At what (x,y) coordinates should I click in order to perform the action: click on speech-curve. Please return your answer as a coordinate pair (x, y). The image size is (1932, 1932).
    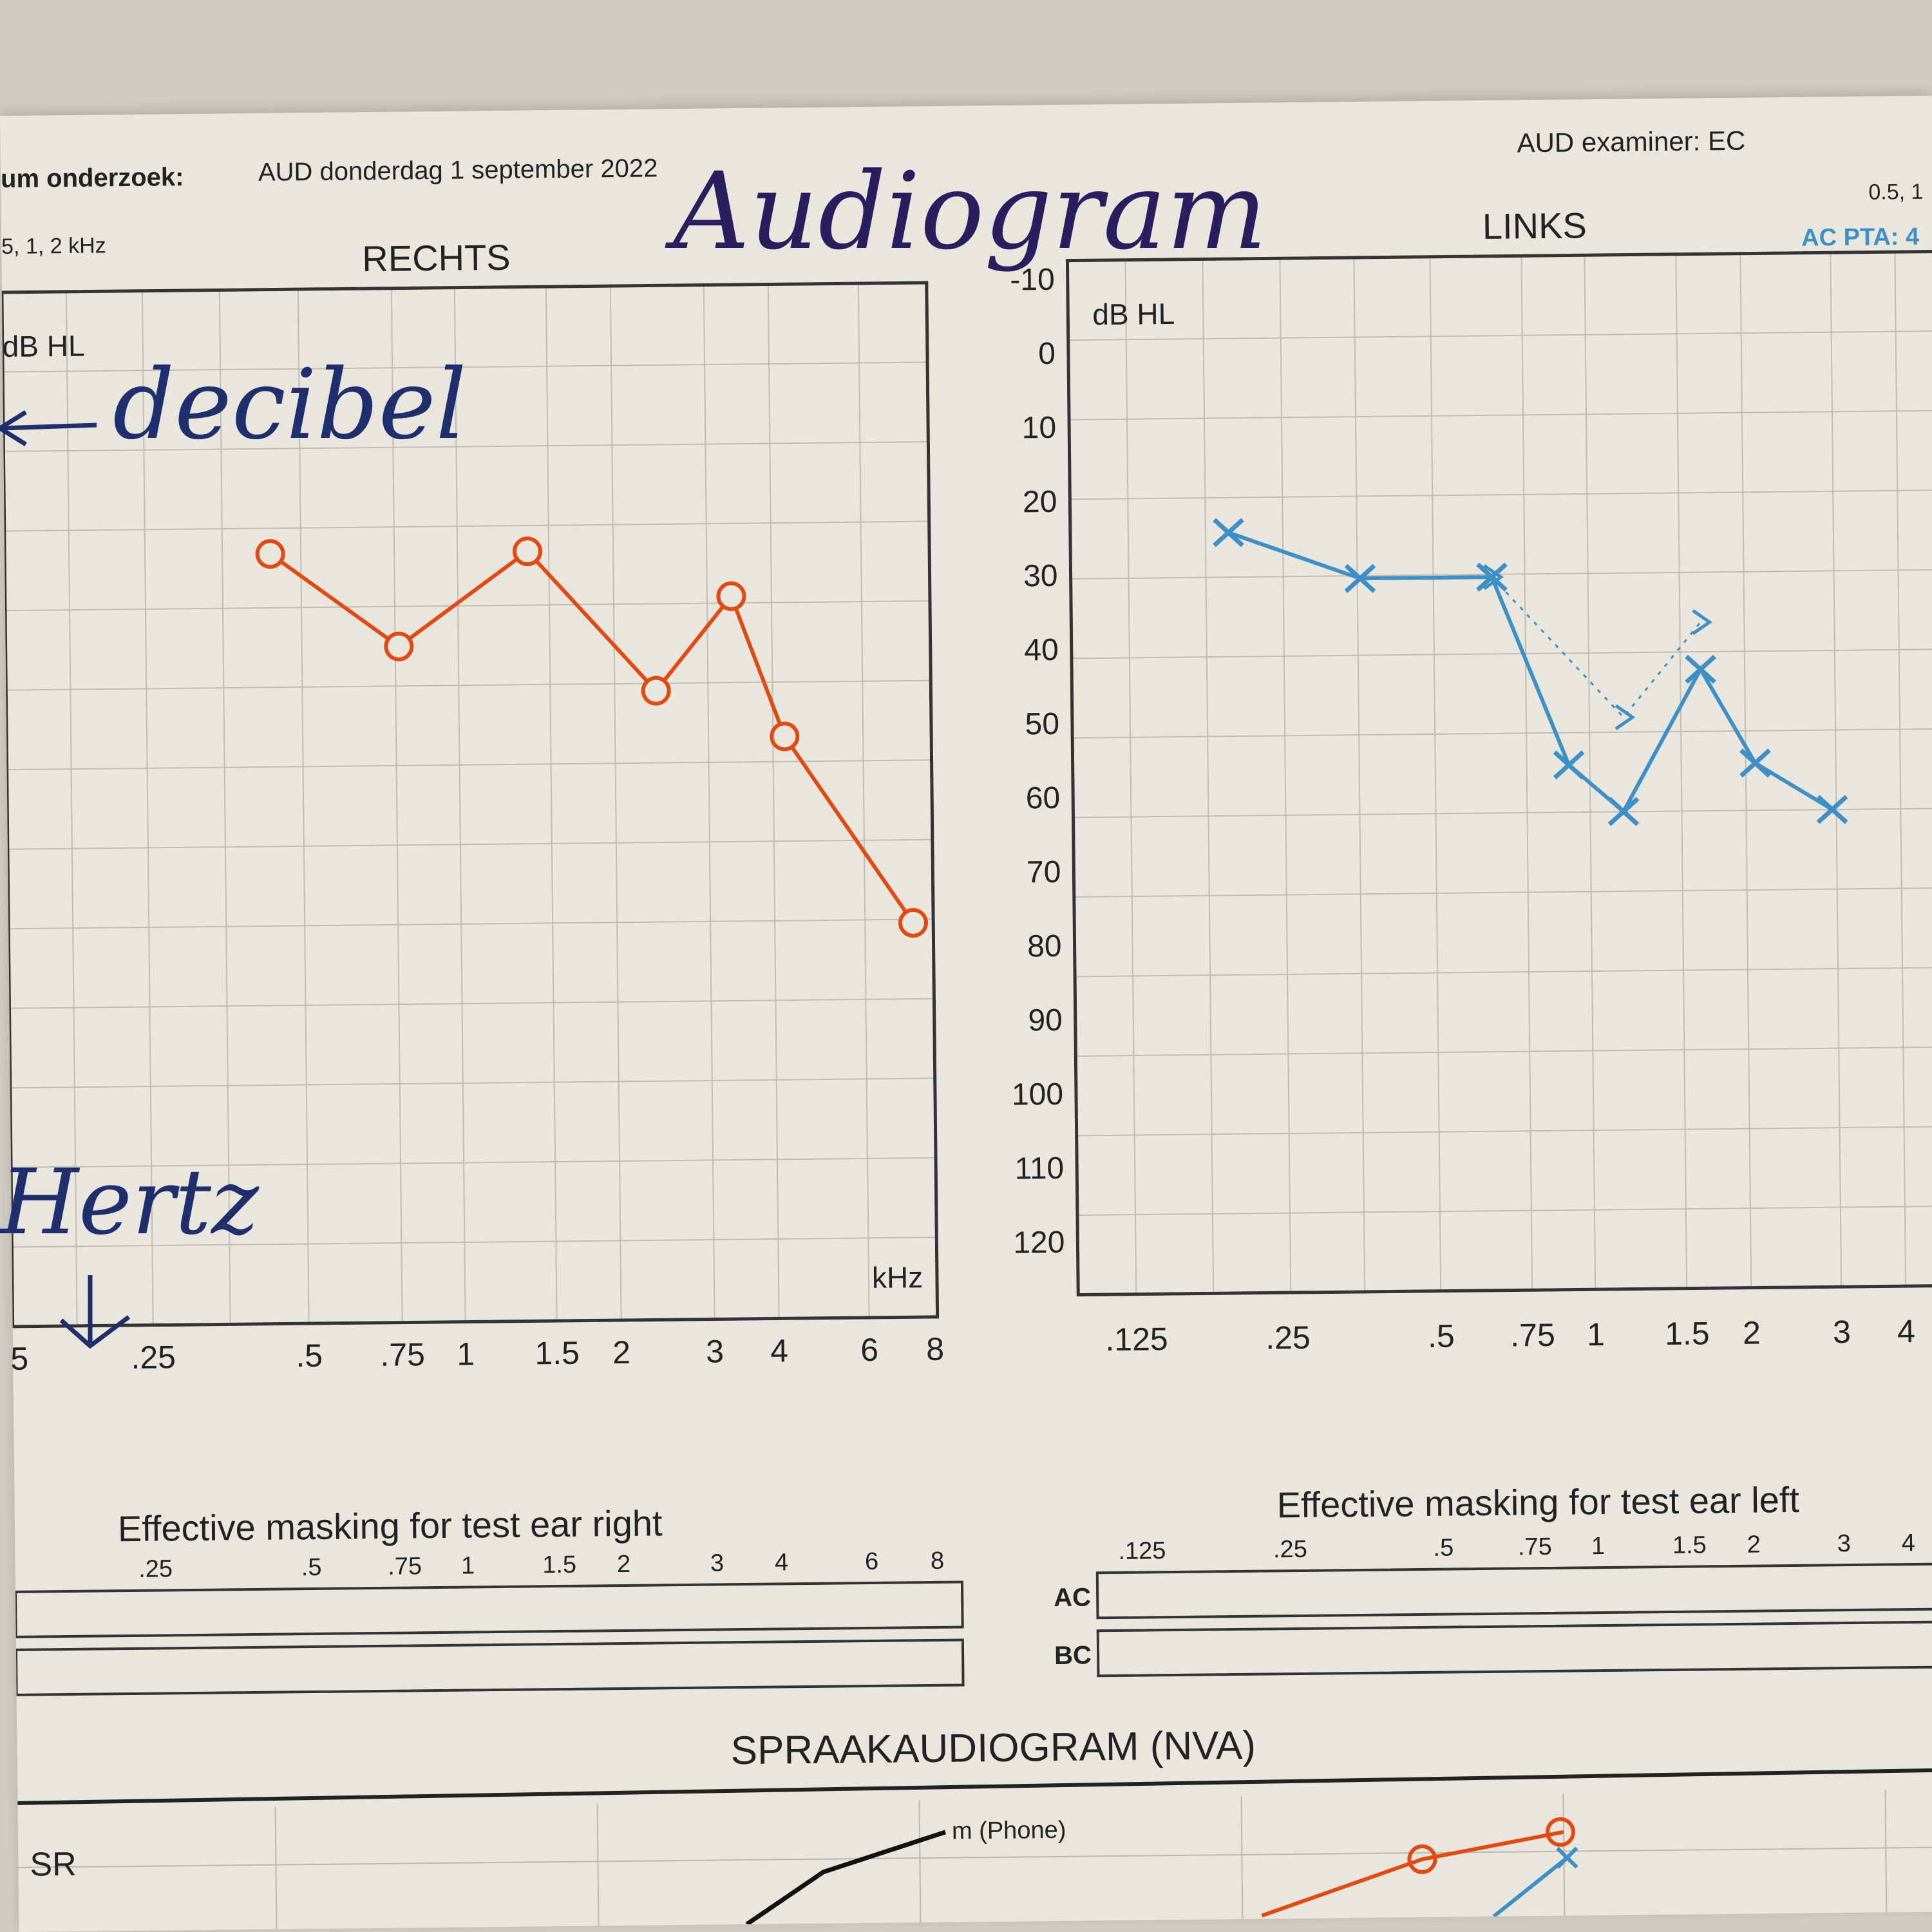
    Looking at the image, I should click on (846, 1878).